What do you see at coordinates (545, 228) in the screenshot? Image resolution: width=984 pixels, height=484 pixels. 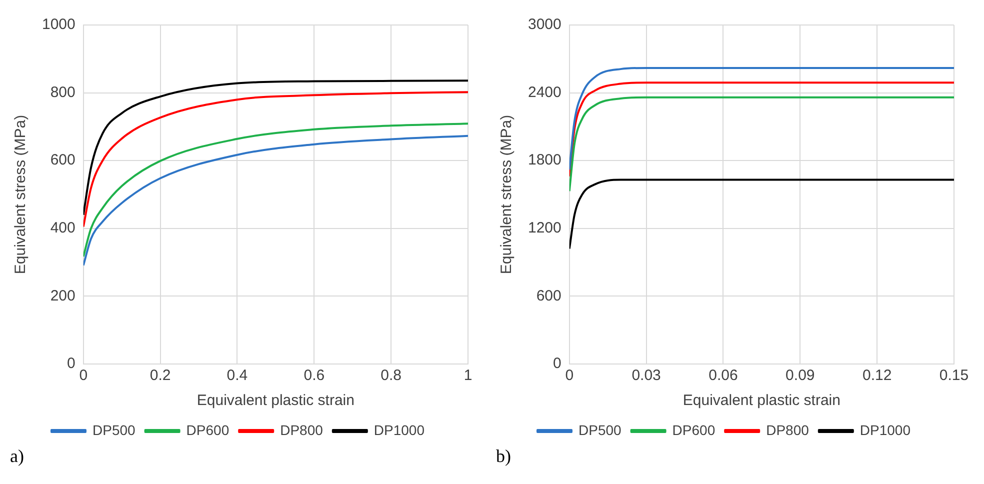 I see `y-tick-label: 1200` at bounding box center [545, 228].